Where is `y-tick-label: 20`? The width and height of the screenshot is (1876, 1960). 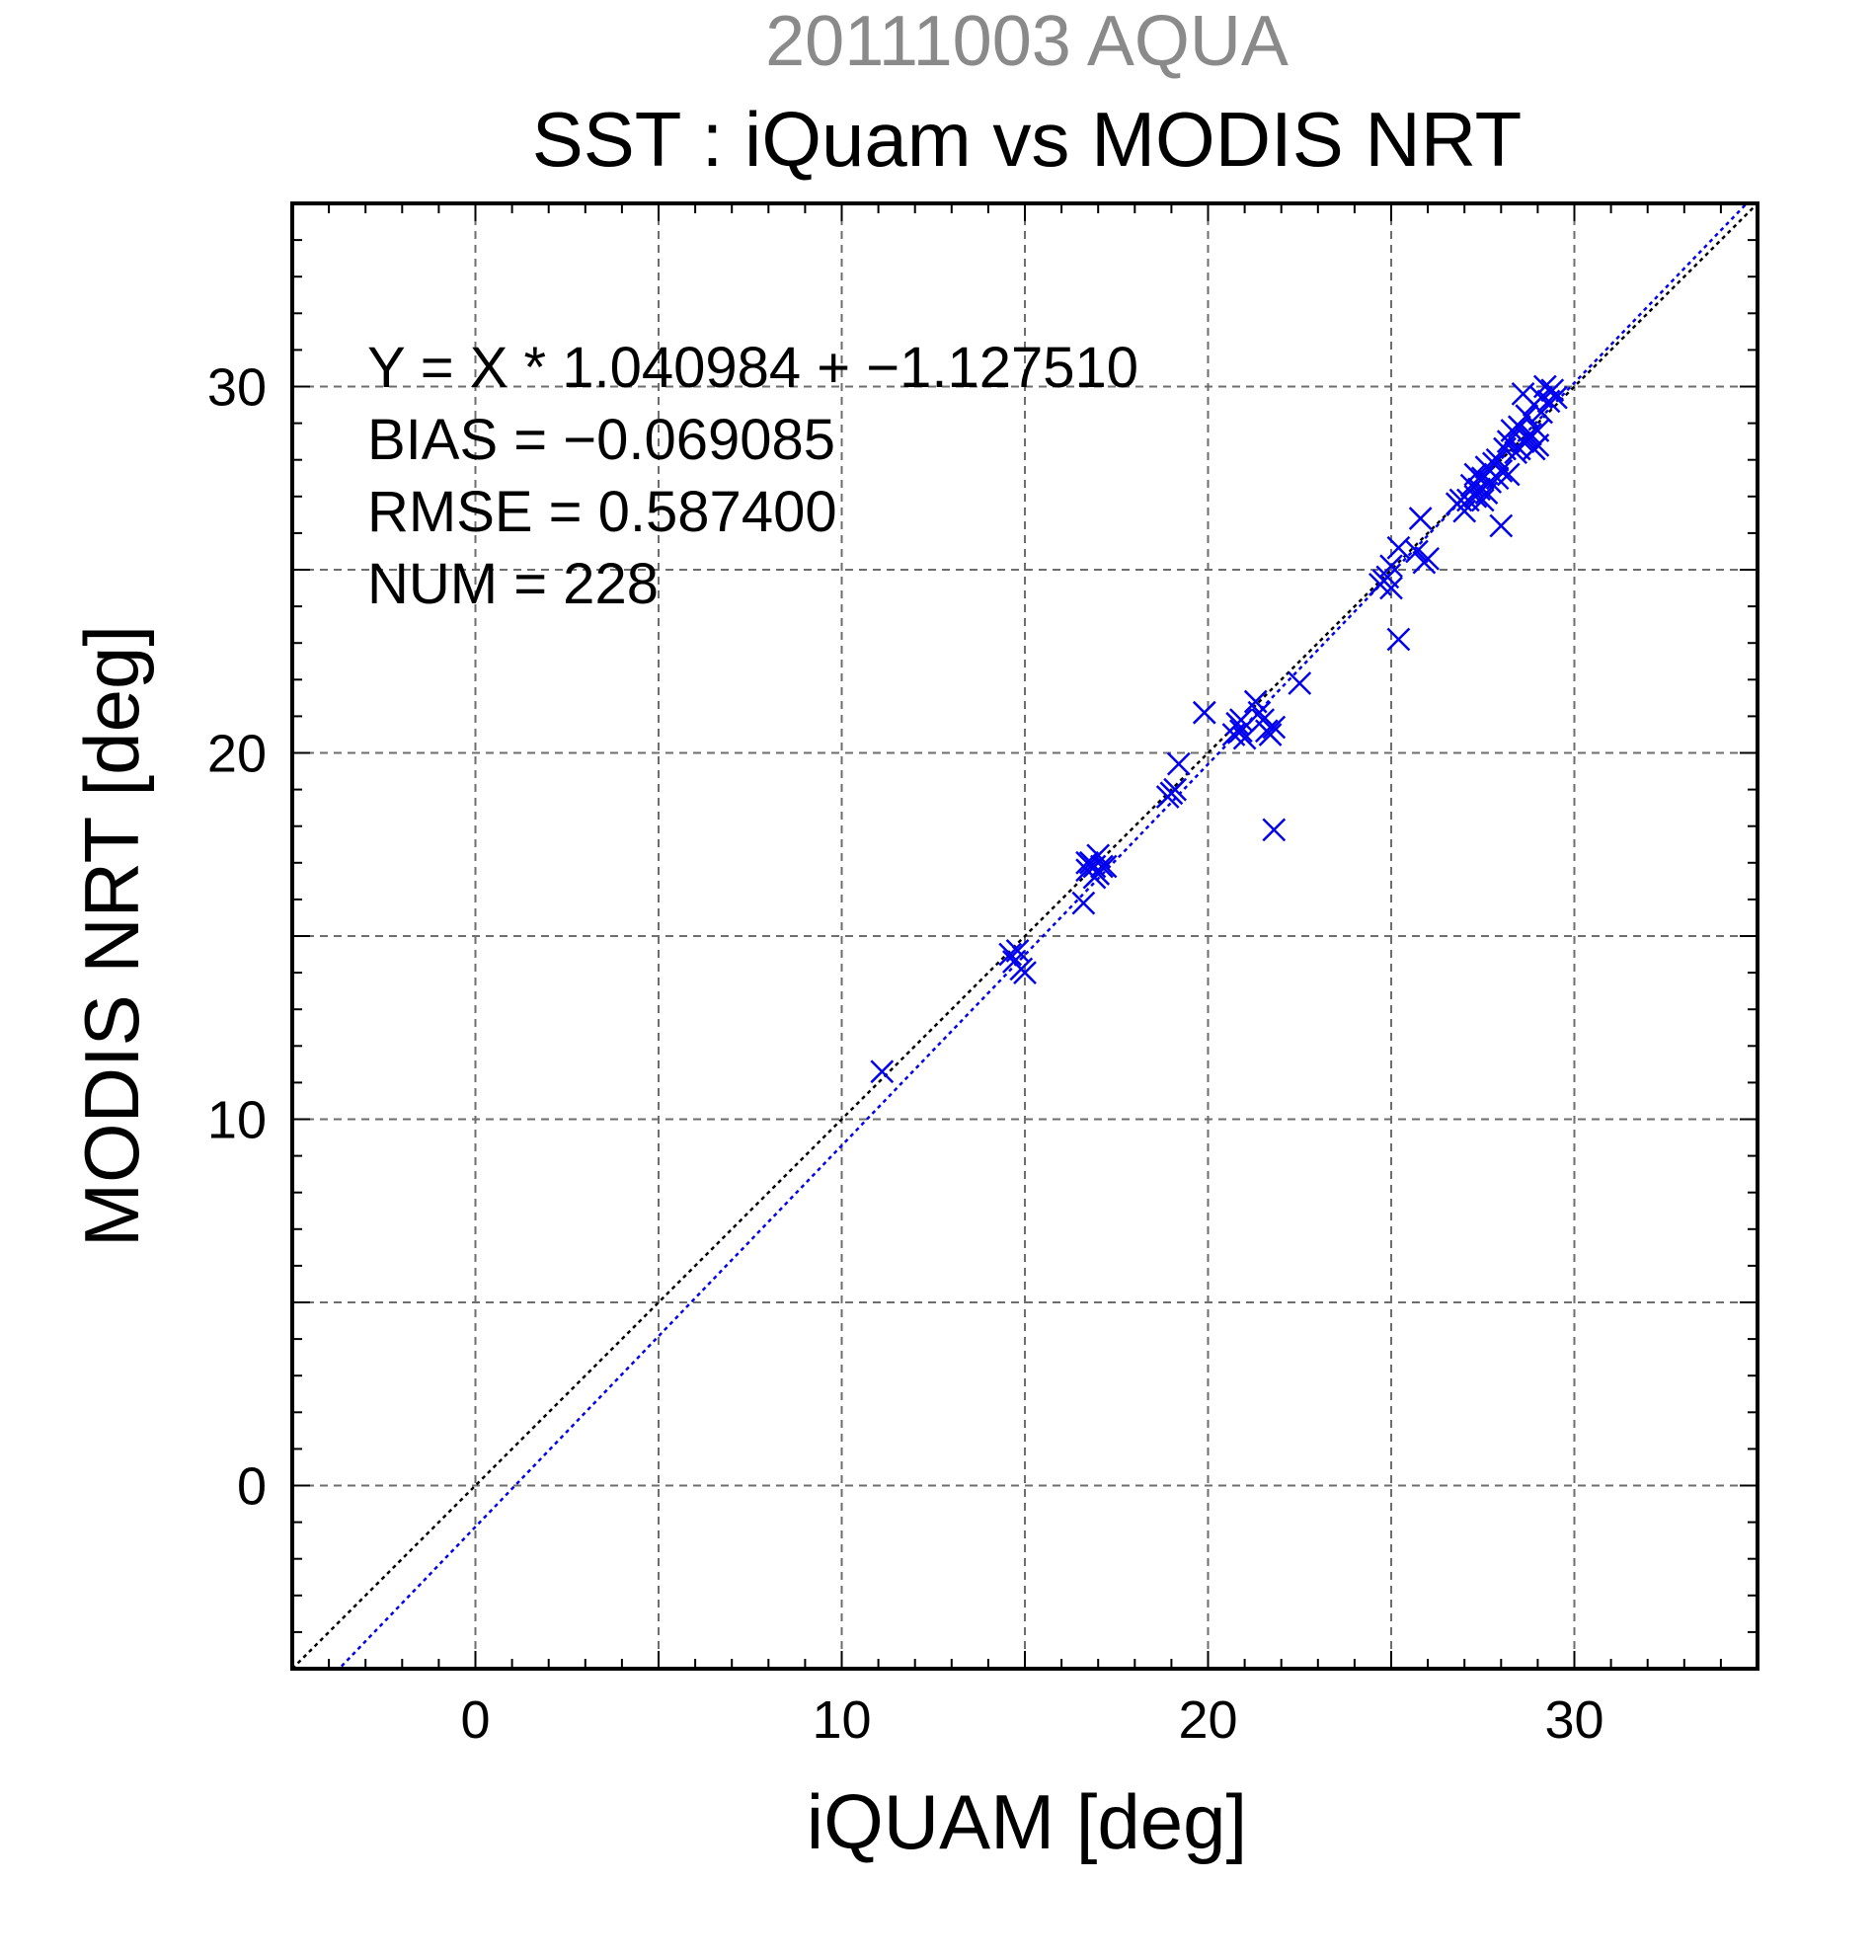 y-tick-label: 20 is located at coordinates (237, 754).